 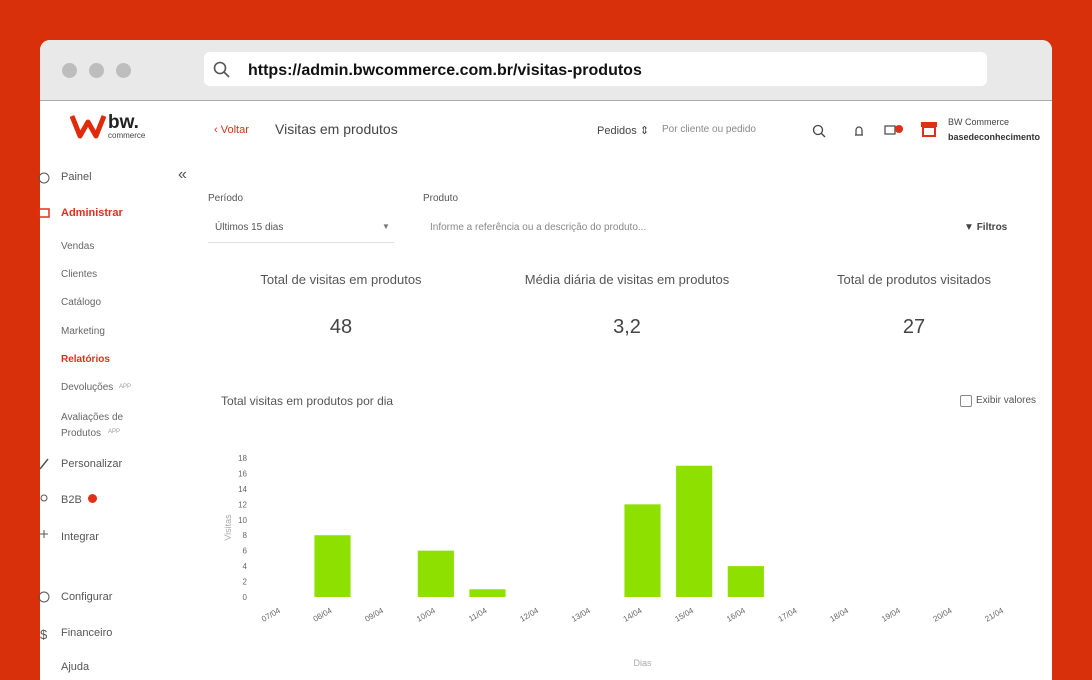 I want to click on back-link: ‹ Voltar, so click(x=231, y=130).